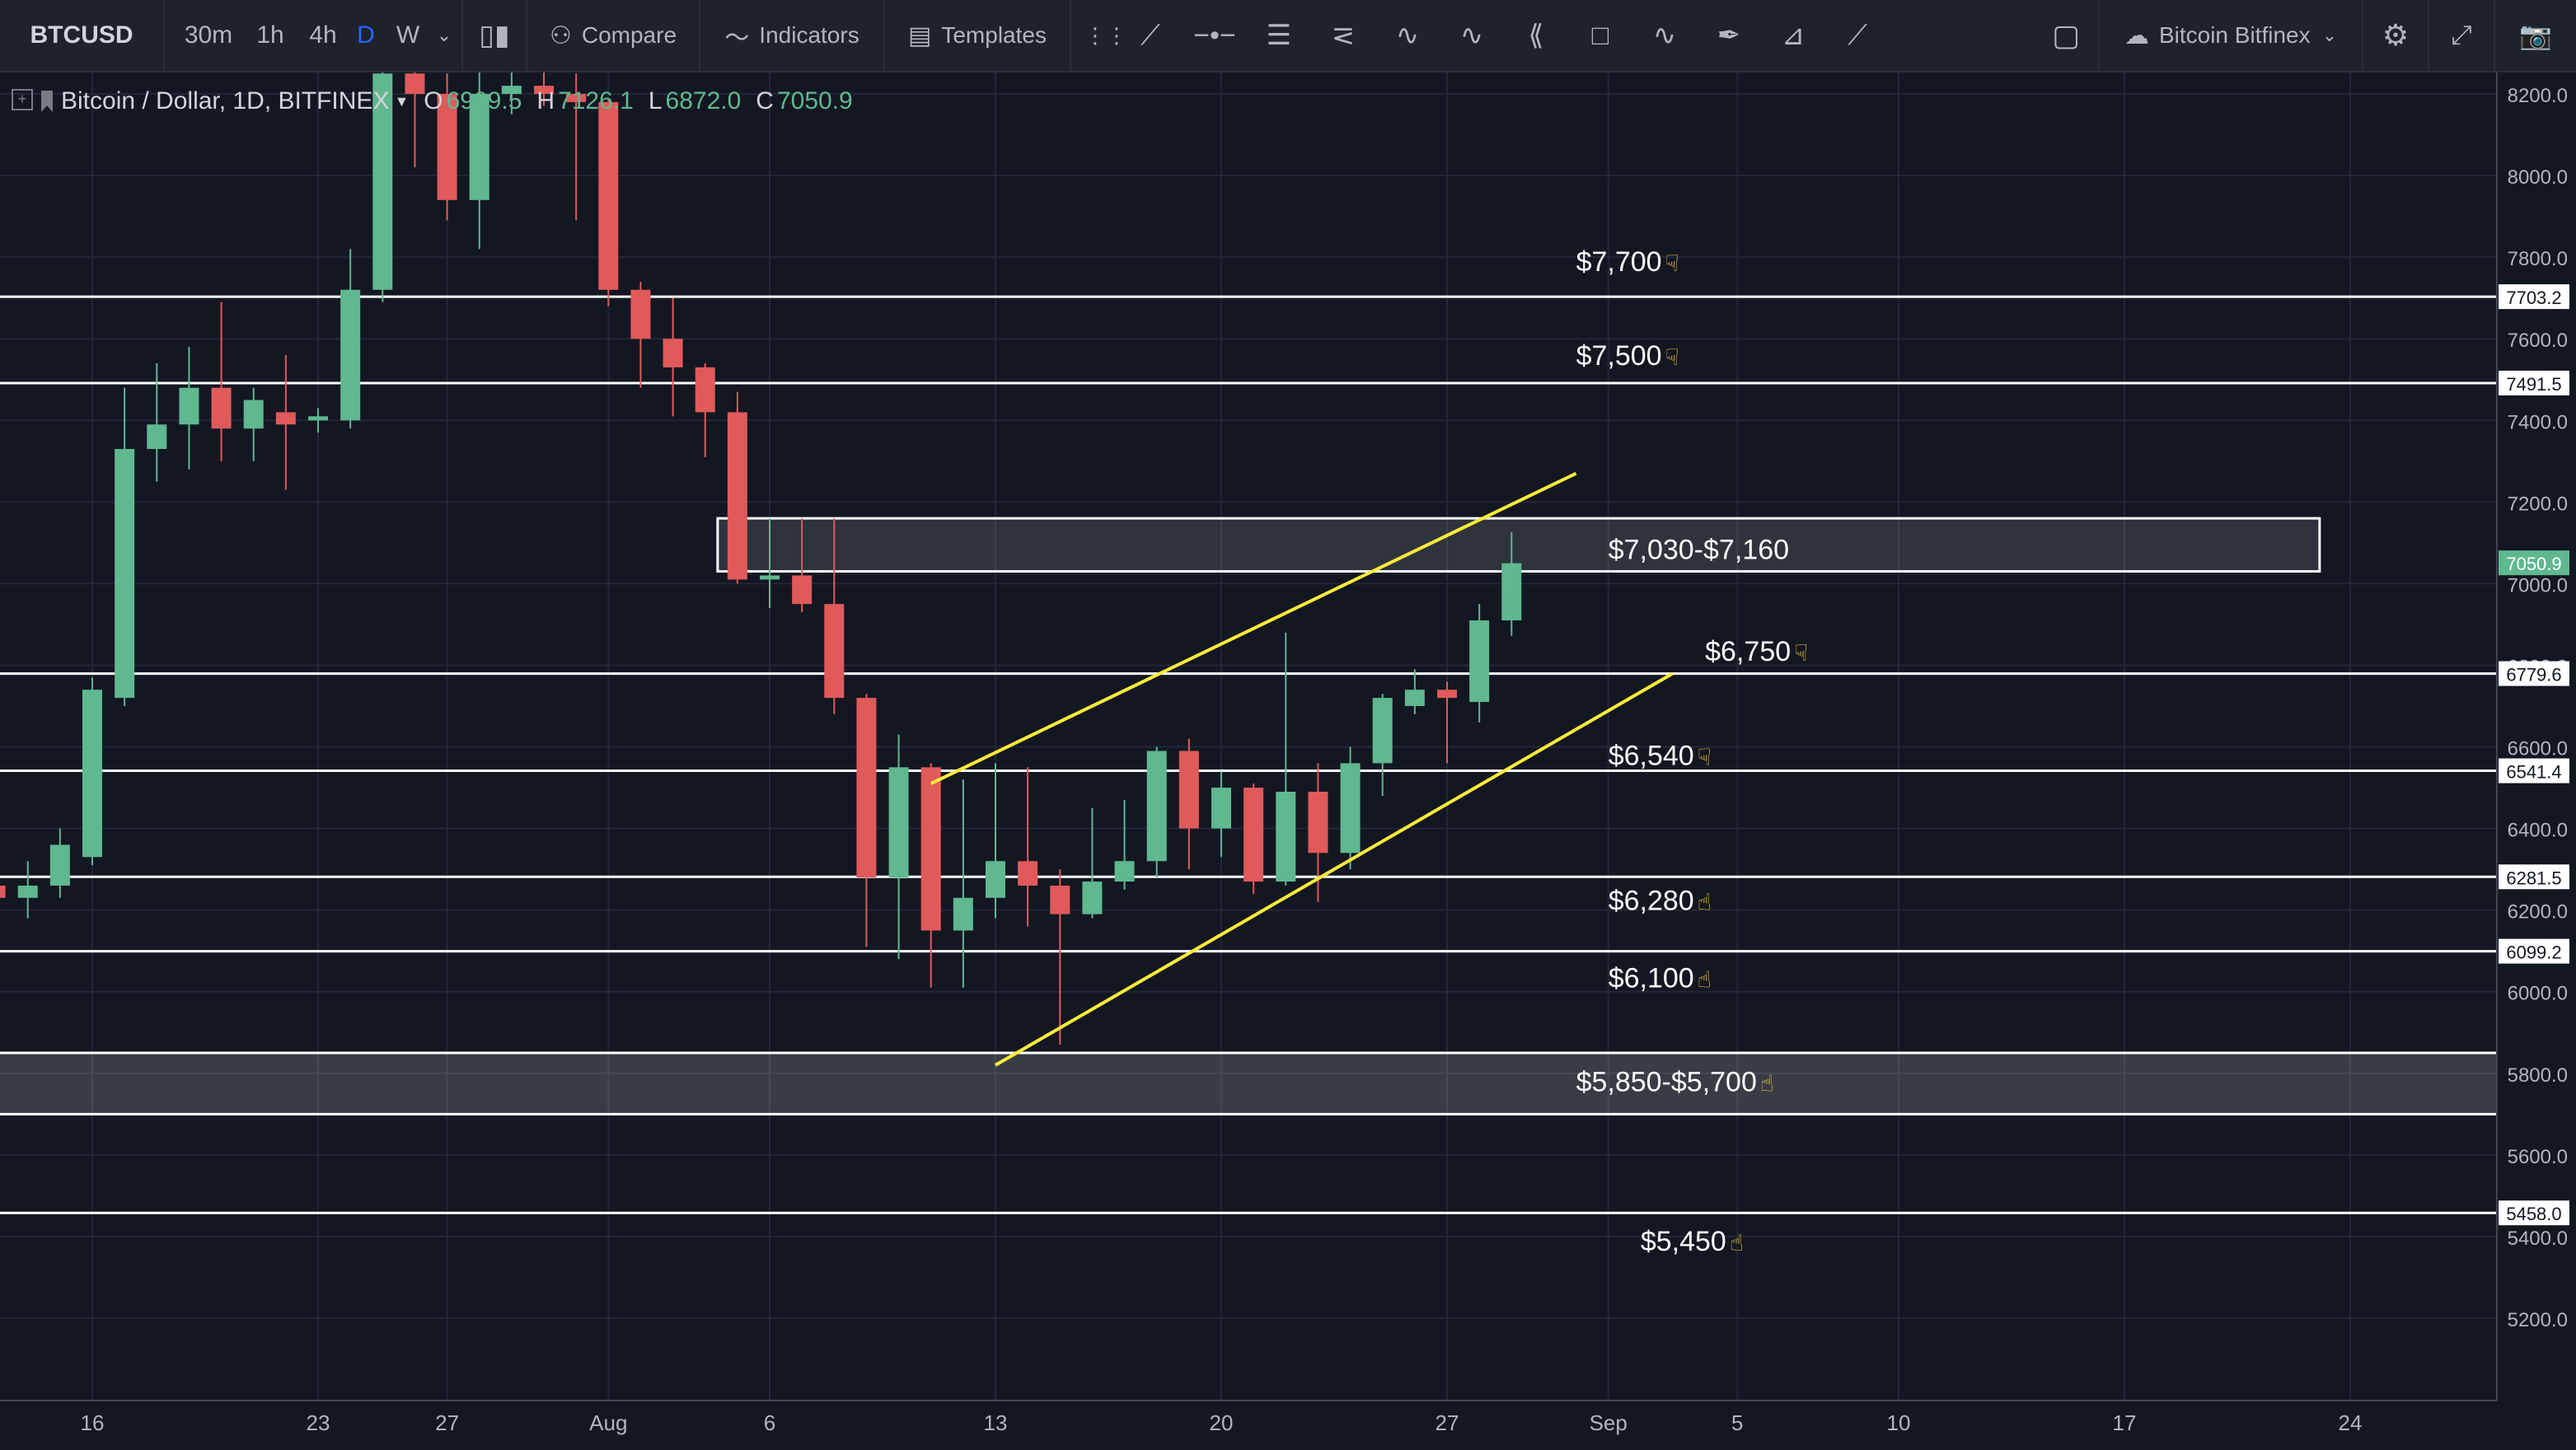  I want to click on x-tick-label: 27, so click(447, 1422).